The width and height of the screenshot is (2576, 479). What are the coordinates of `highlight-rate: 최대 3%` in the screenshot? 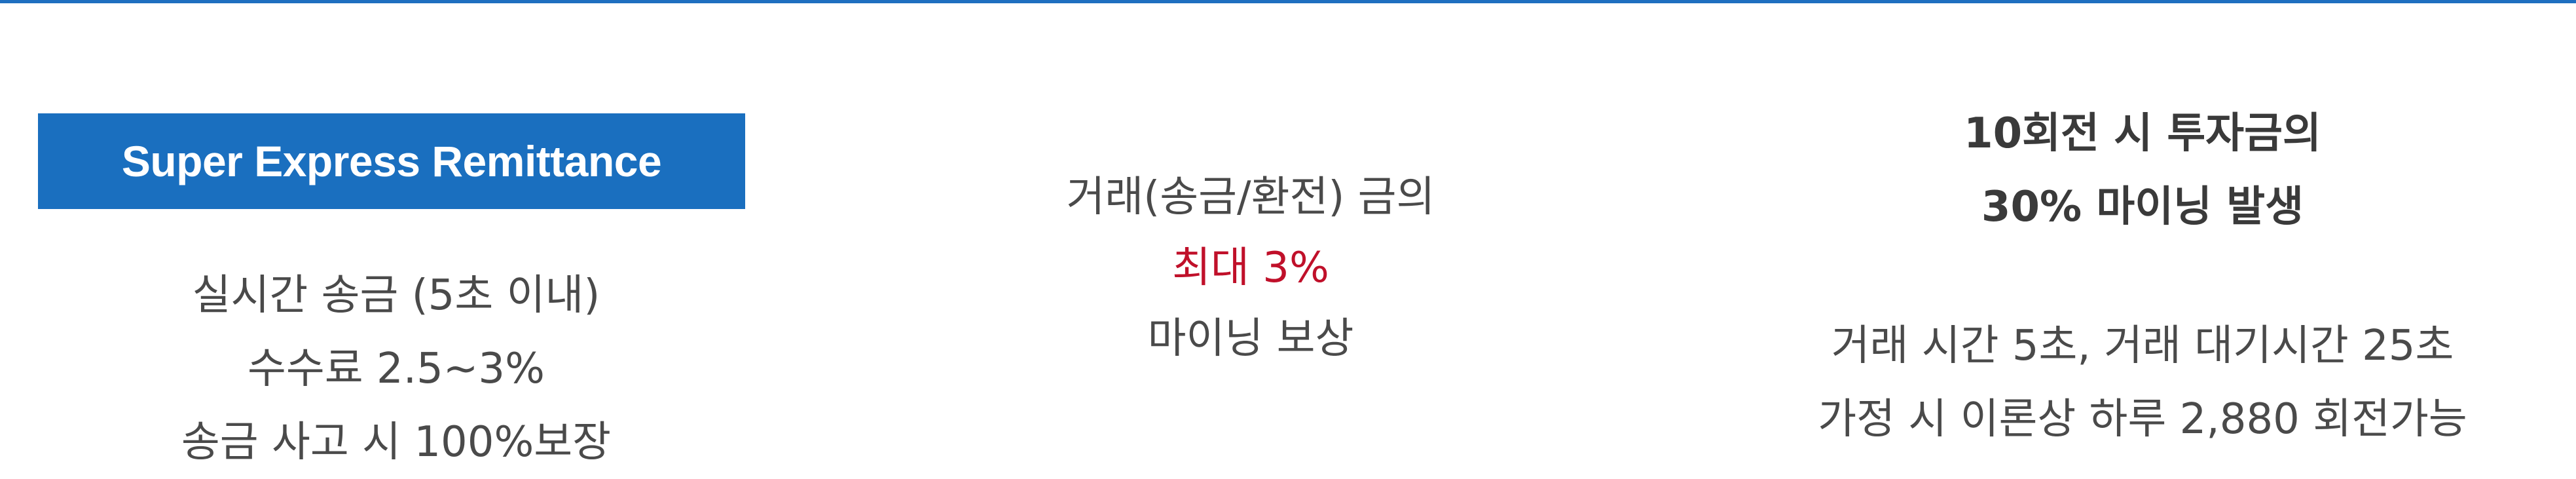 It's located at (1250, 268).